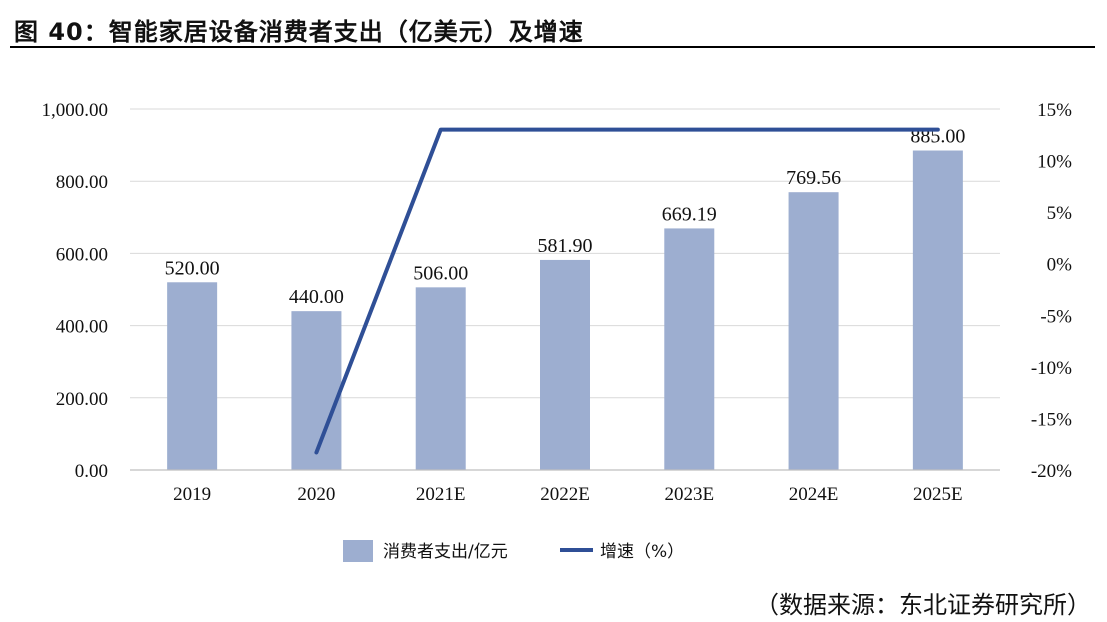 The height and width of the screenshot is (622, 1107). What do you see at coordinates (82, 254) in the screenshot?
I see `y-tick-label: 600.00` at bounding box center [82, 254].